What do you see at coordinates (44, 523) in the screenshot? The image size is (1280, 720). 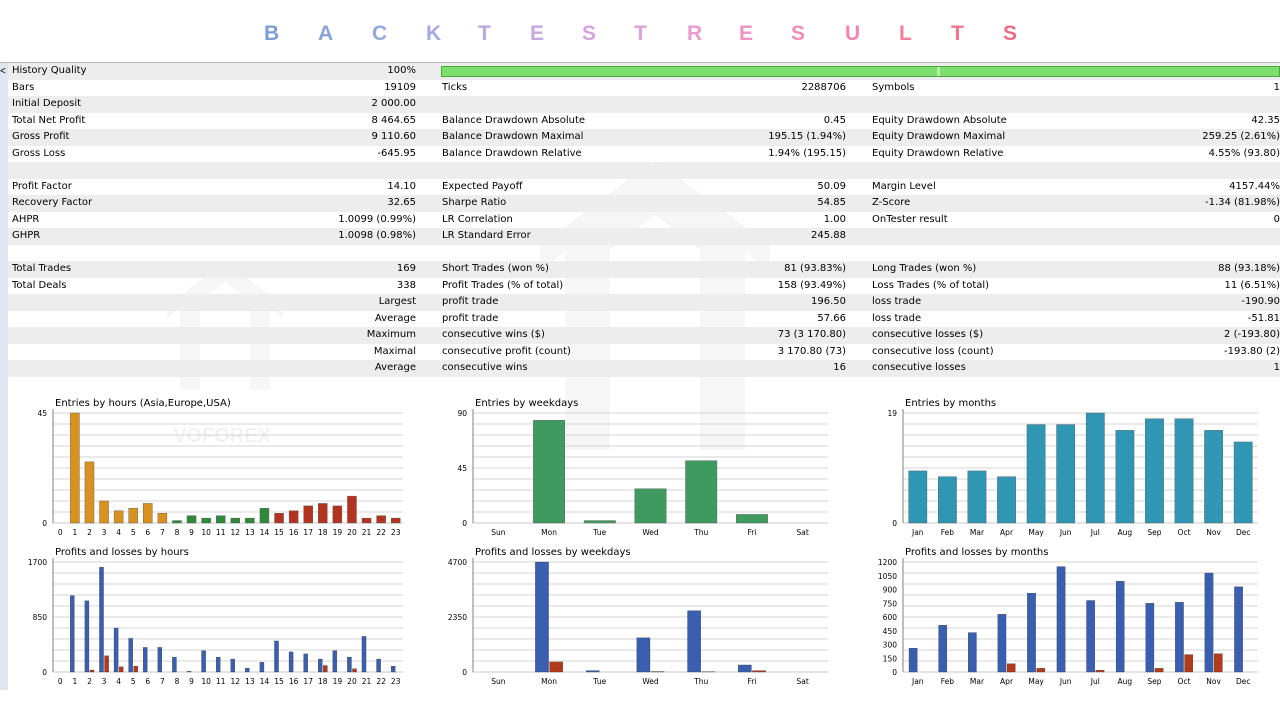 I see `chart-ytick-label: 0` at bounding box center [44, 523].